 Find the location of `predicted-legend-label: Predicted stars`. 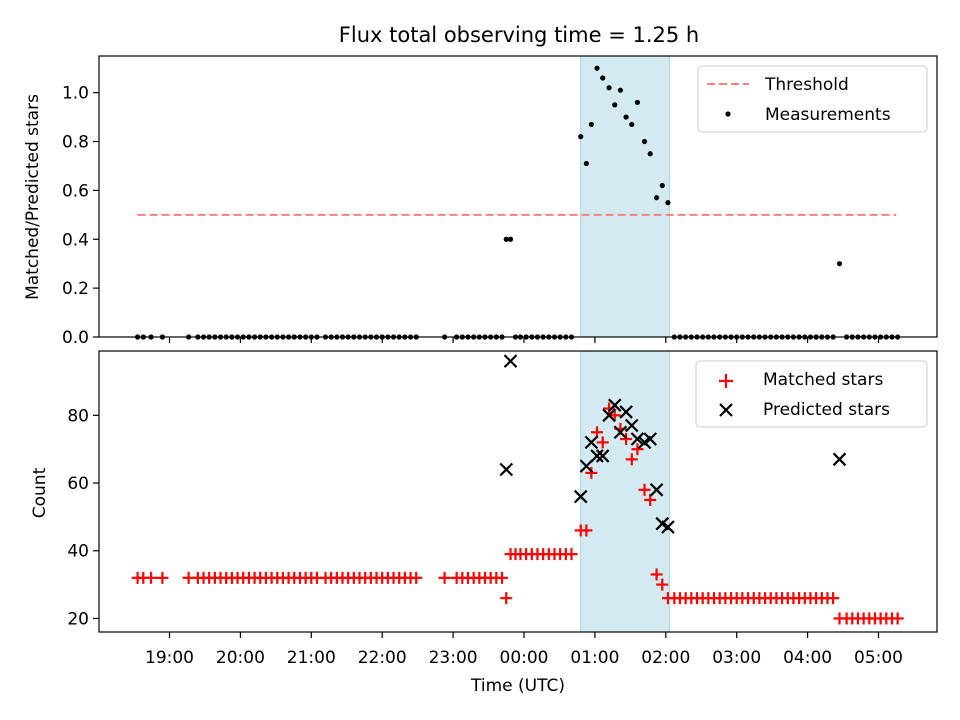

predicted-legend-label: Predicted stars is located at coordinates (826, 410).